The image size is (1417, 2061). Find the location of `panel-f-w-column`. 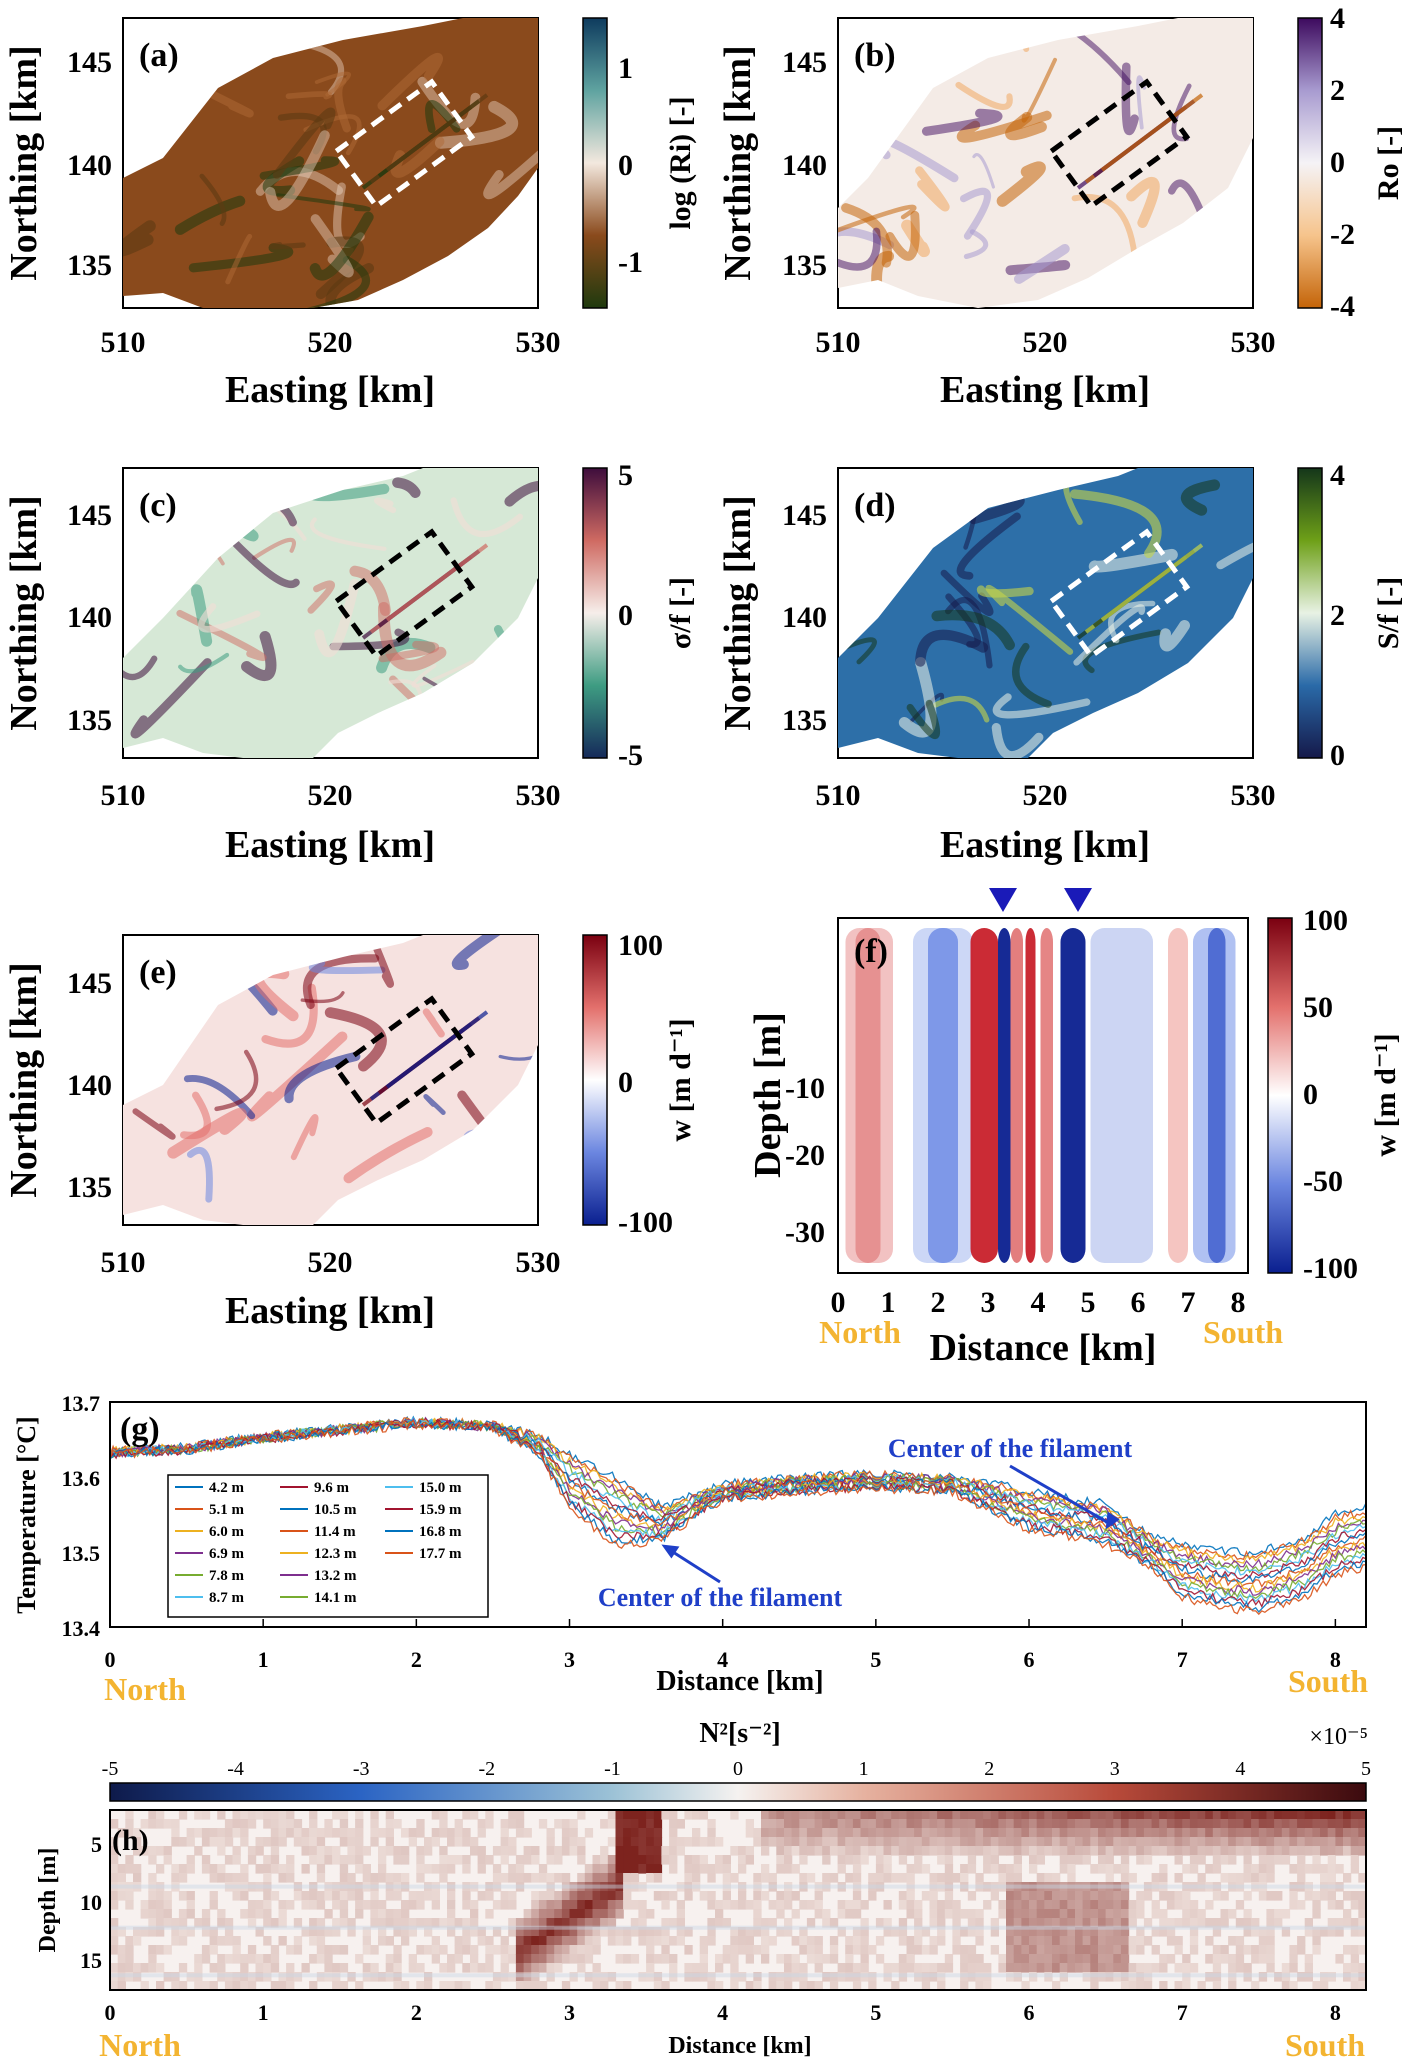

panel-f-w-column is located at coordinates (984, 1095).